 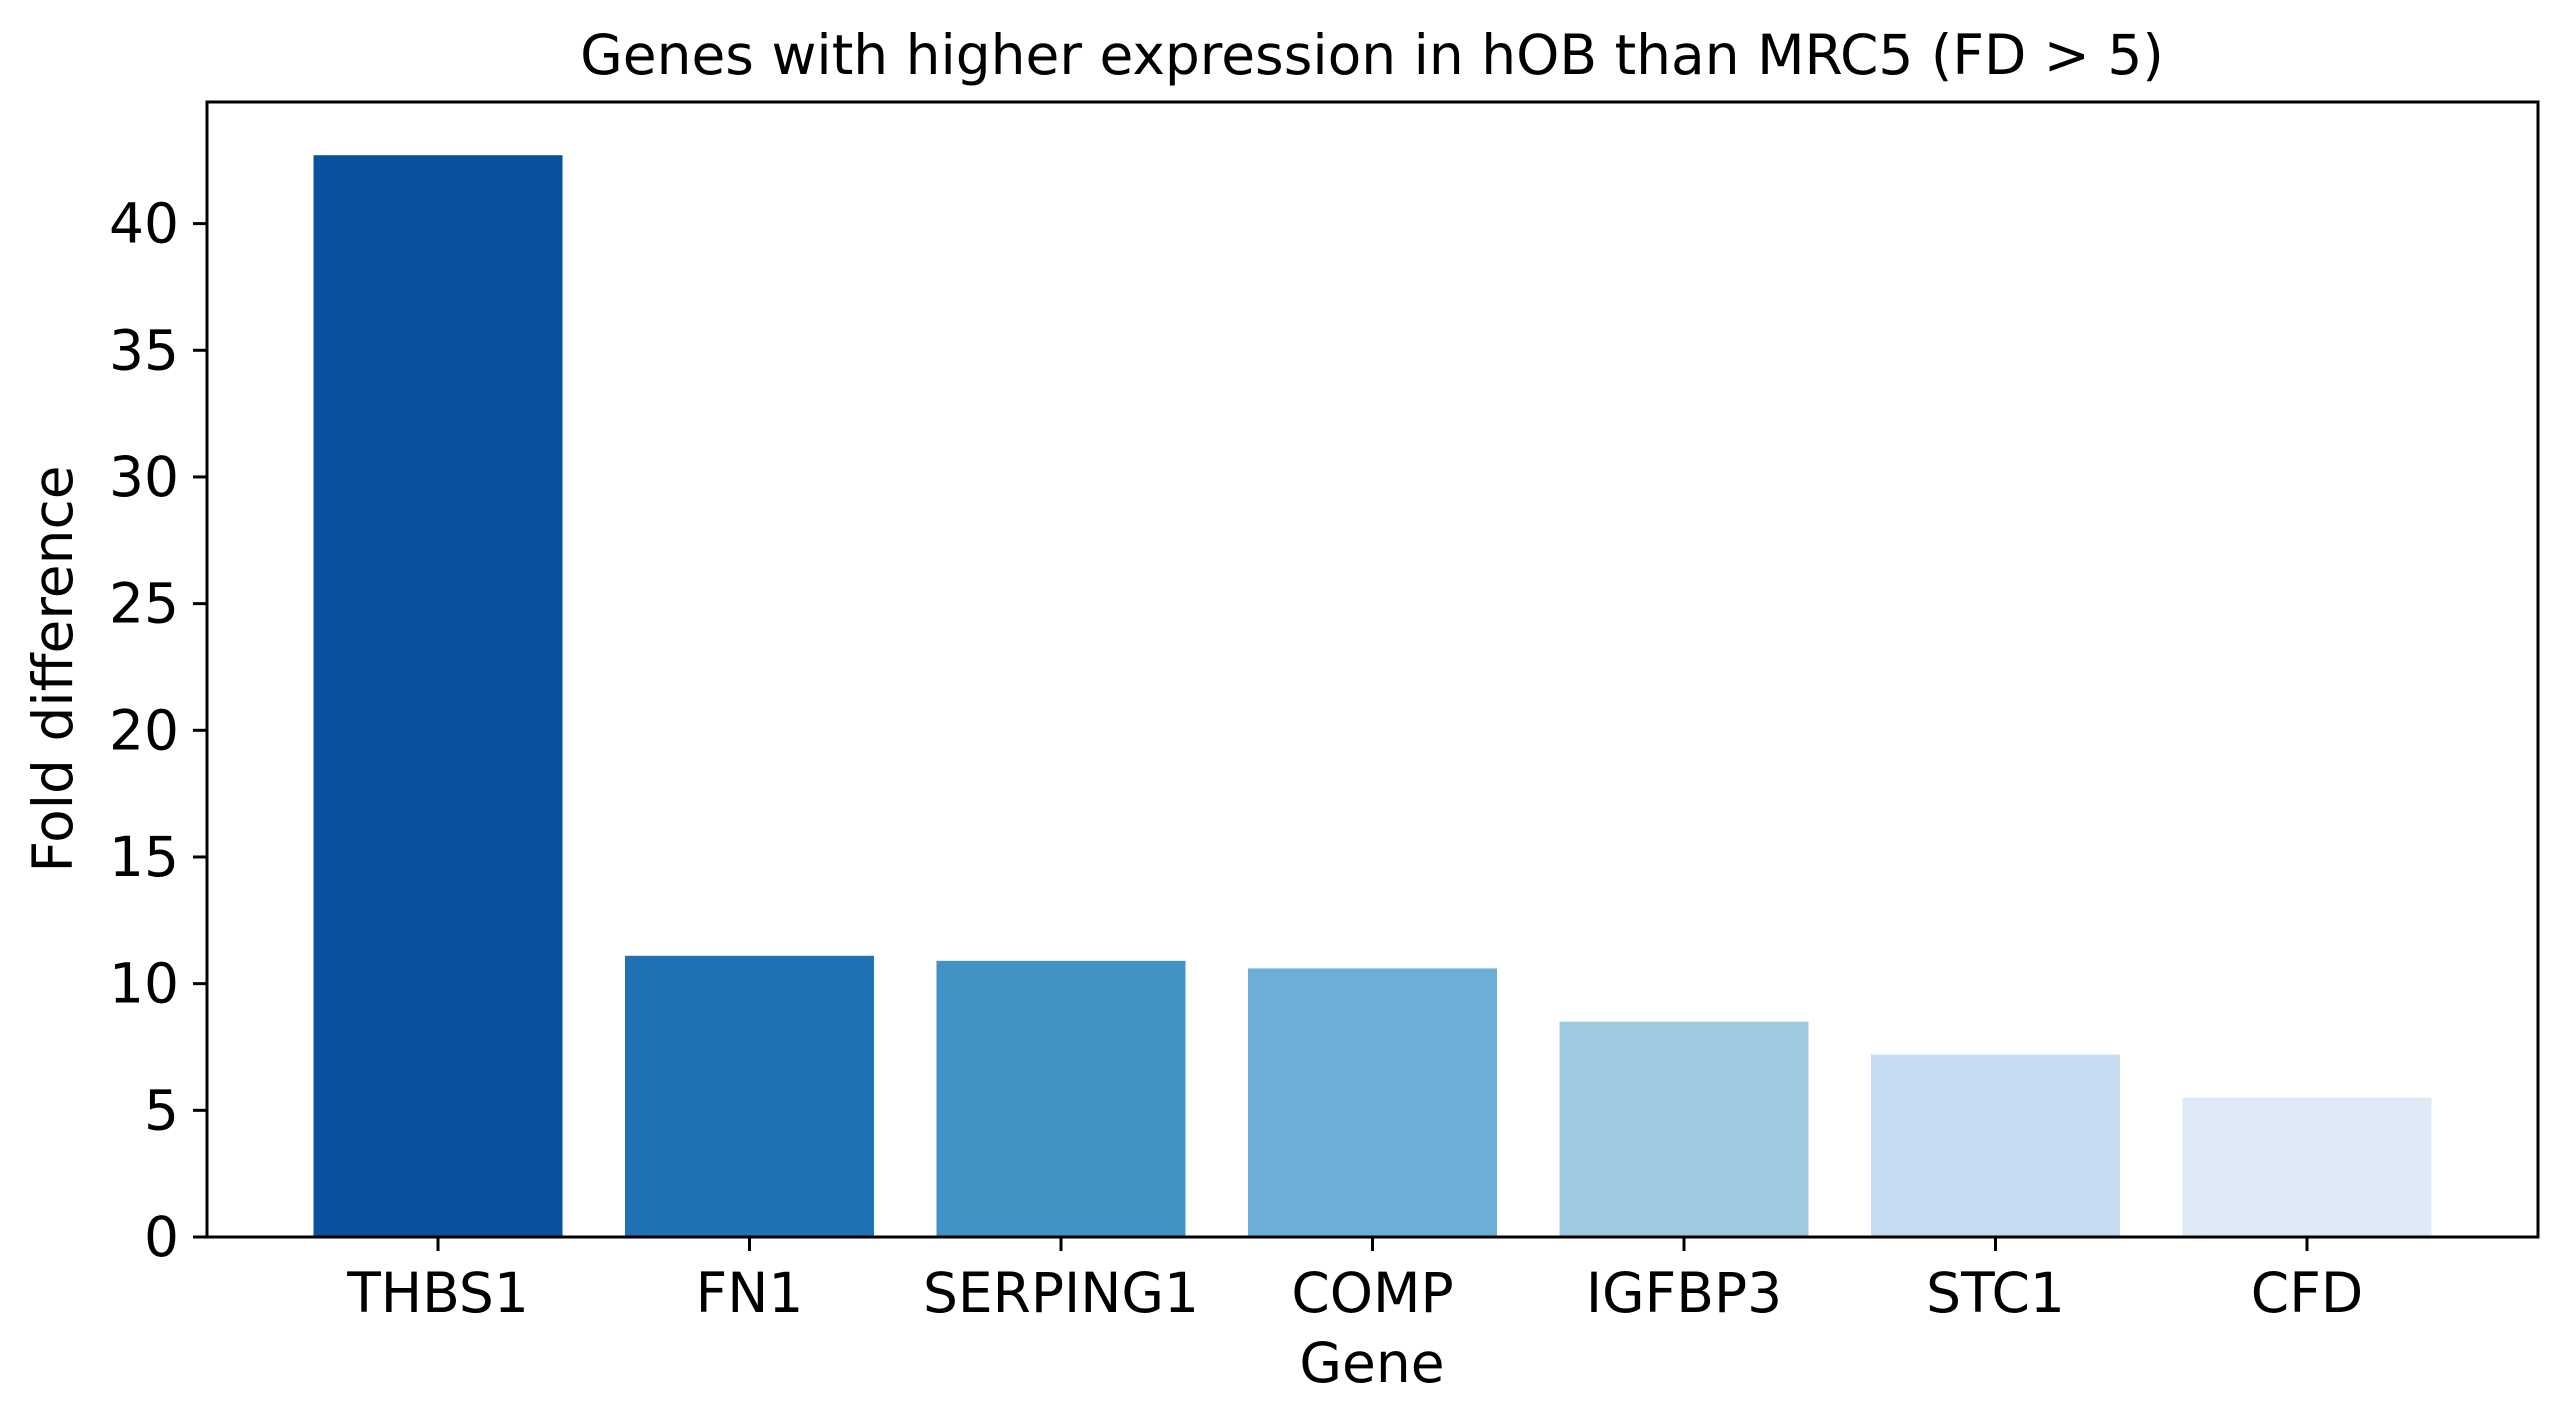 What do you see at coordinates (1995, 1293) in the screenshot?
I see `x-tick-label: STC1` at bounding box center [1995, 1293].